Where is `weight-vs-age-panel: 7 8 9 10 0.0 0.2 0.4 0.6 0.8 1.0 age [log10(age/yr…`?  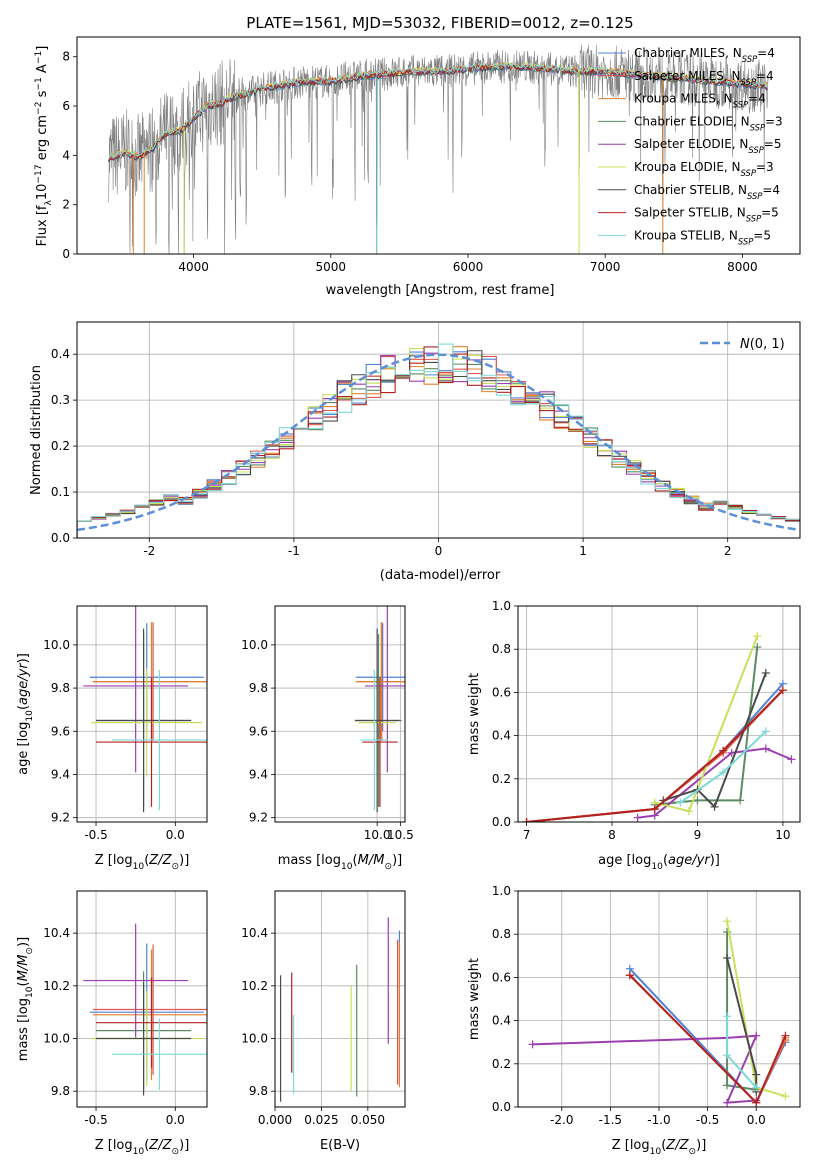 weight-vs-age-panel: 7 8 9 10 0.0 0.2 0.4 0.6 0.8 1.0 age [log10(age/yr… is located at coordinates (634, 735).